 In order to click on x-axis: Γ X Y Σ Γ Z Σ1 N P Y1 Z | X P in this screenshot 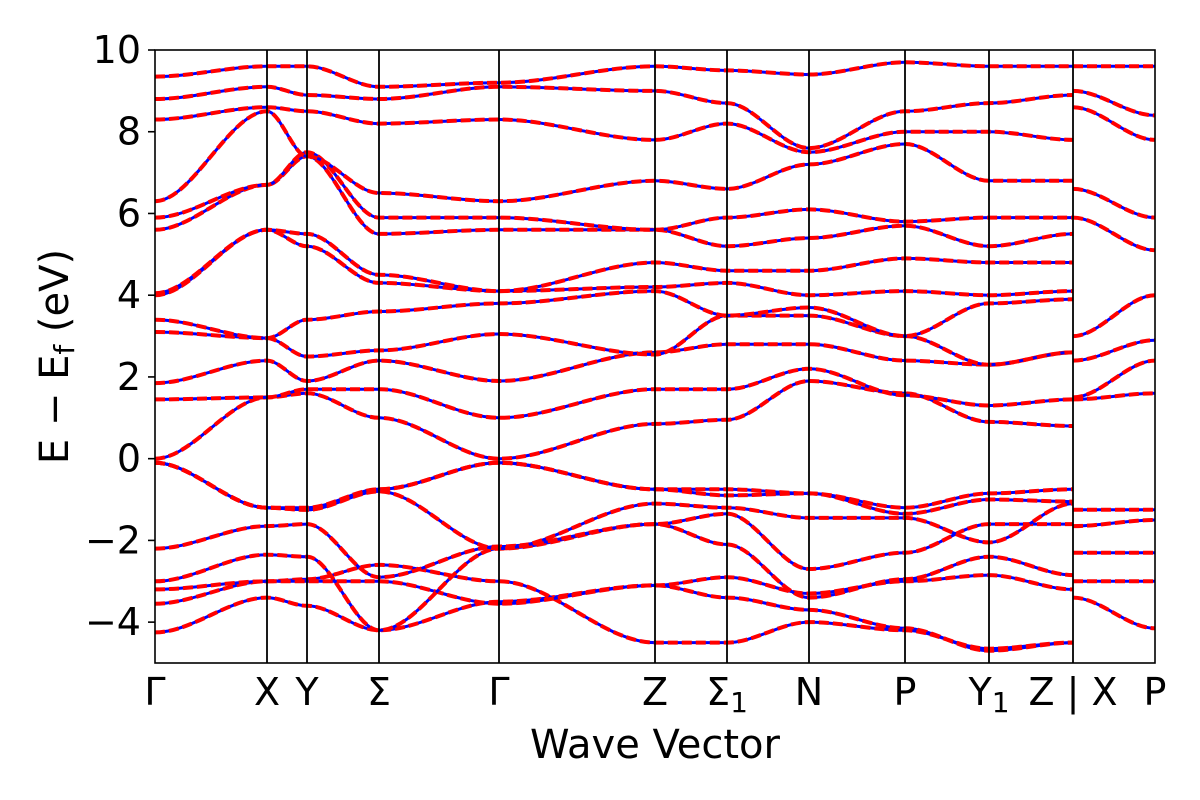, I will do `click(655, 694)`.